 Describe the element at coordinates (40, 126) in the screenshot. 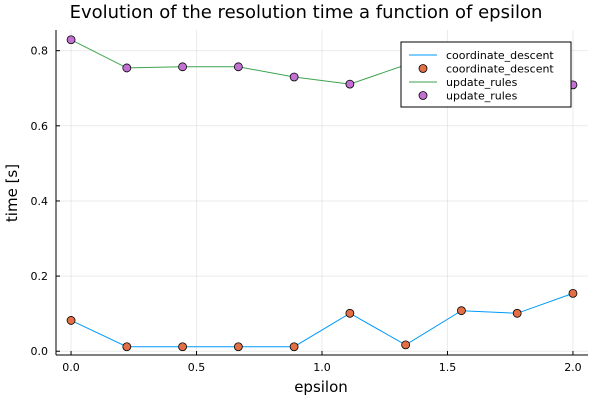

I see `y-tick-label: 0.6` at that location.